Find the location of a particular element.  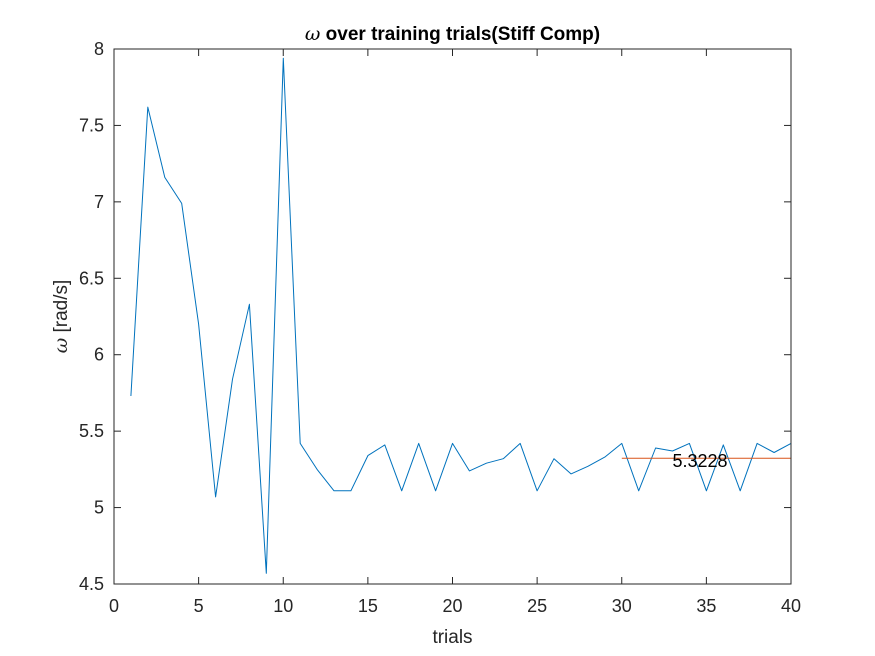

mean-value-annotation: 5.3228 is located at coordinates (700, 461).